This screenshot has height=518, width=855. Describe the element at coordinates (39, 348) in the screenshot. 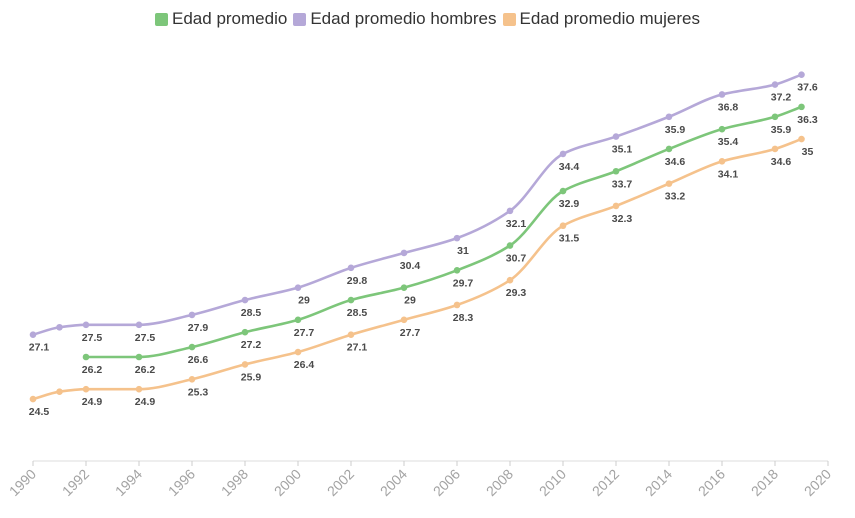

I see `data-label-edad-promedio-hombres-1990: 27.1` at that location.